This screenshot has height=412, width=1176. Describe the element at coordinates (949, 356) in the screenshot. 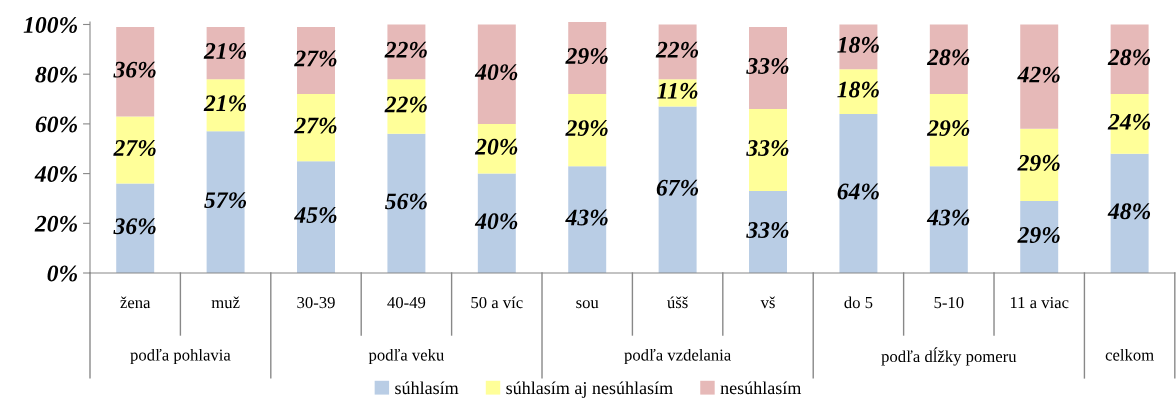

I see `text: podľa dĺžky pomeru` at that location.